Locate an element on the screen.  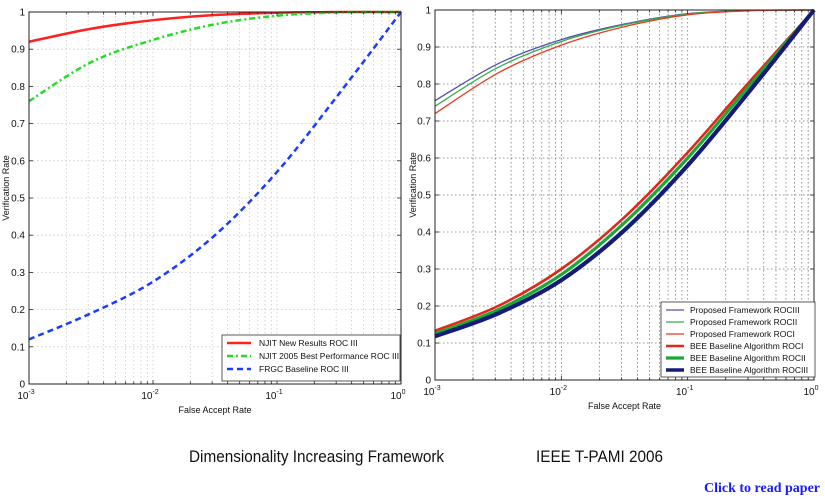
legend-label-6: BEE Baseline Algorithm ROCIII is located at coordinates (749, 370).